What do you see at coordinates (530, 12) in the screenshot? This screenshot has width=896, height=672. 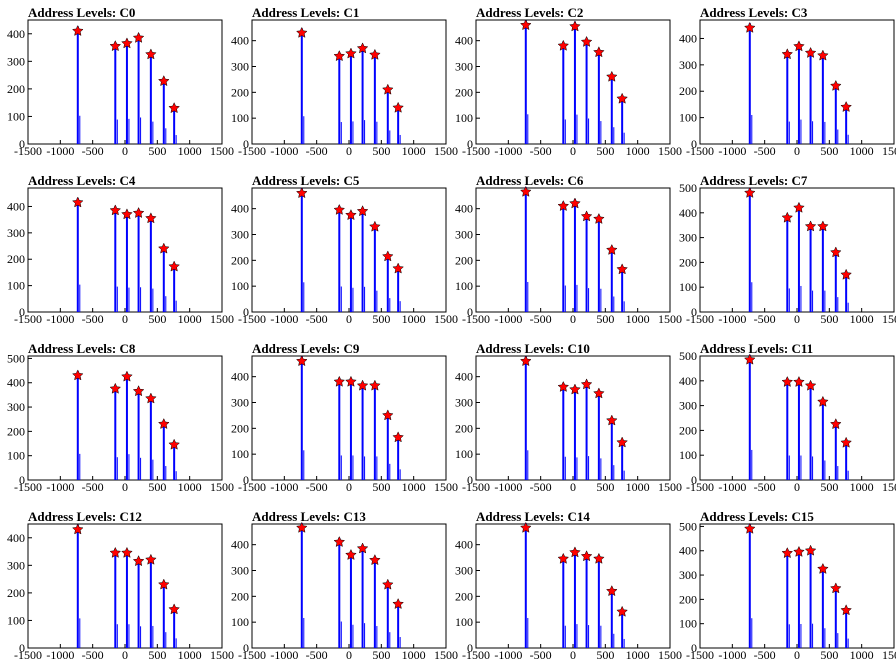 I see `panel-title: Address Levels: C2` at bounding box center [530, 12].